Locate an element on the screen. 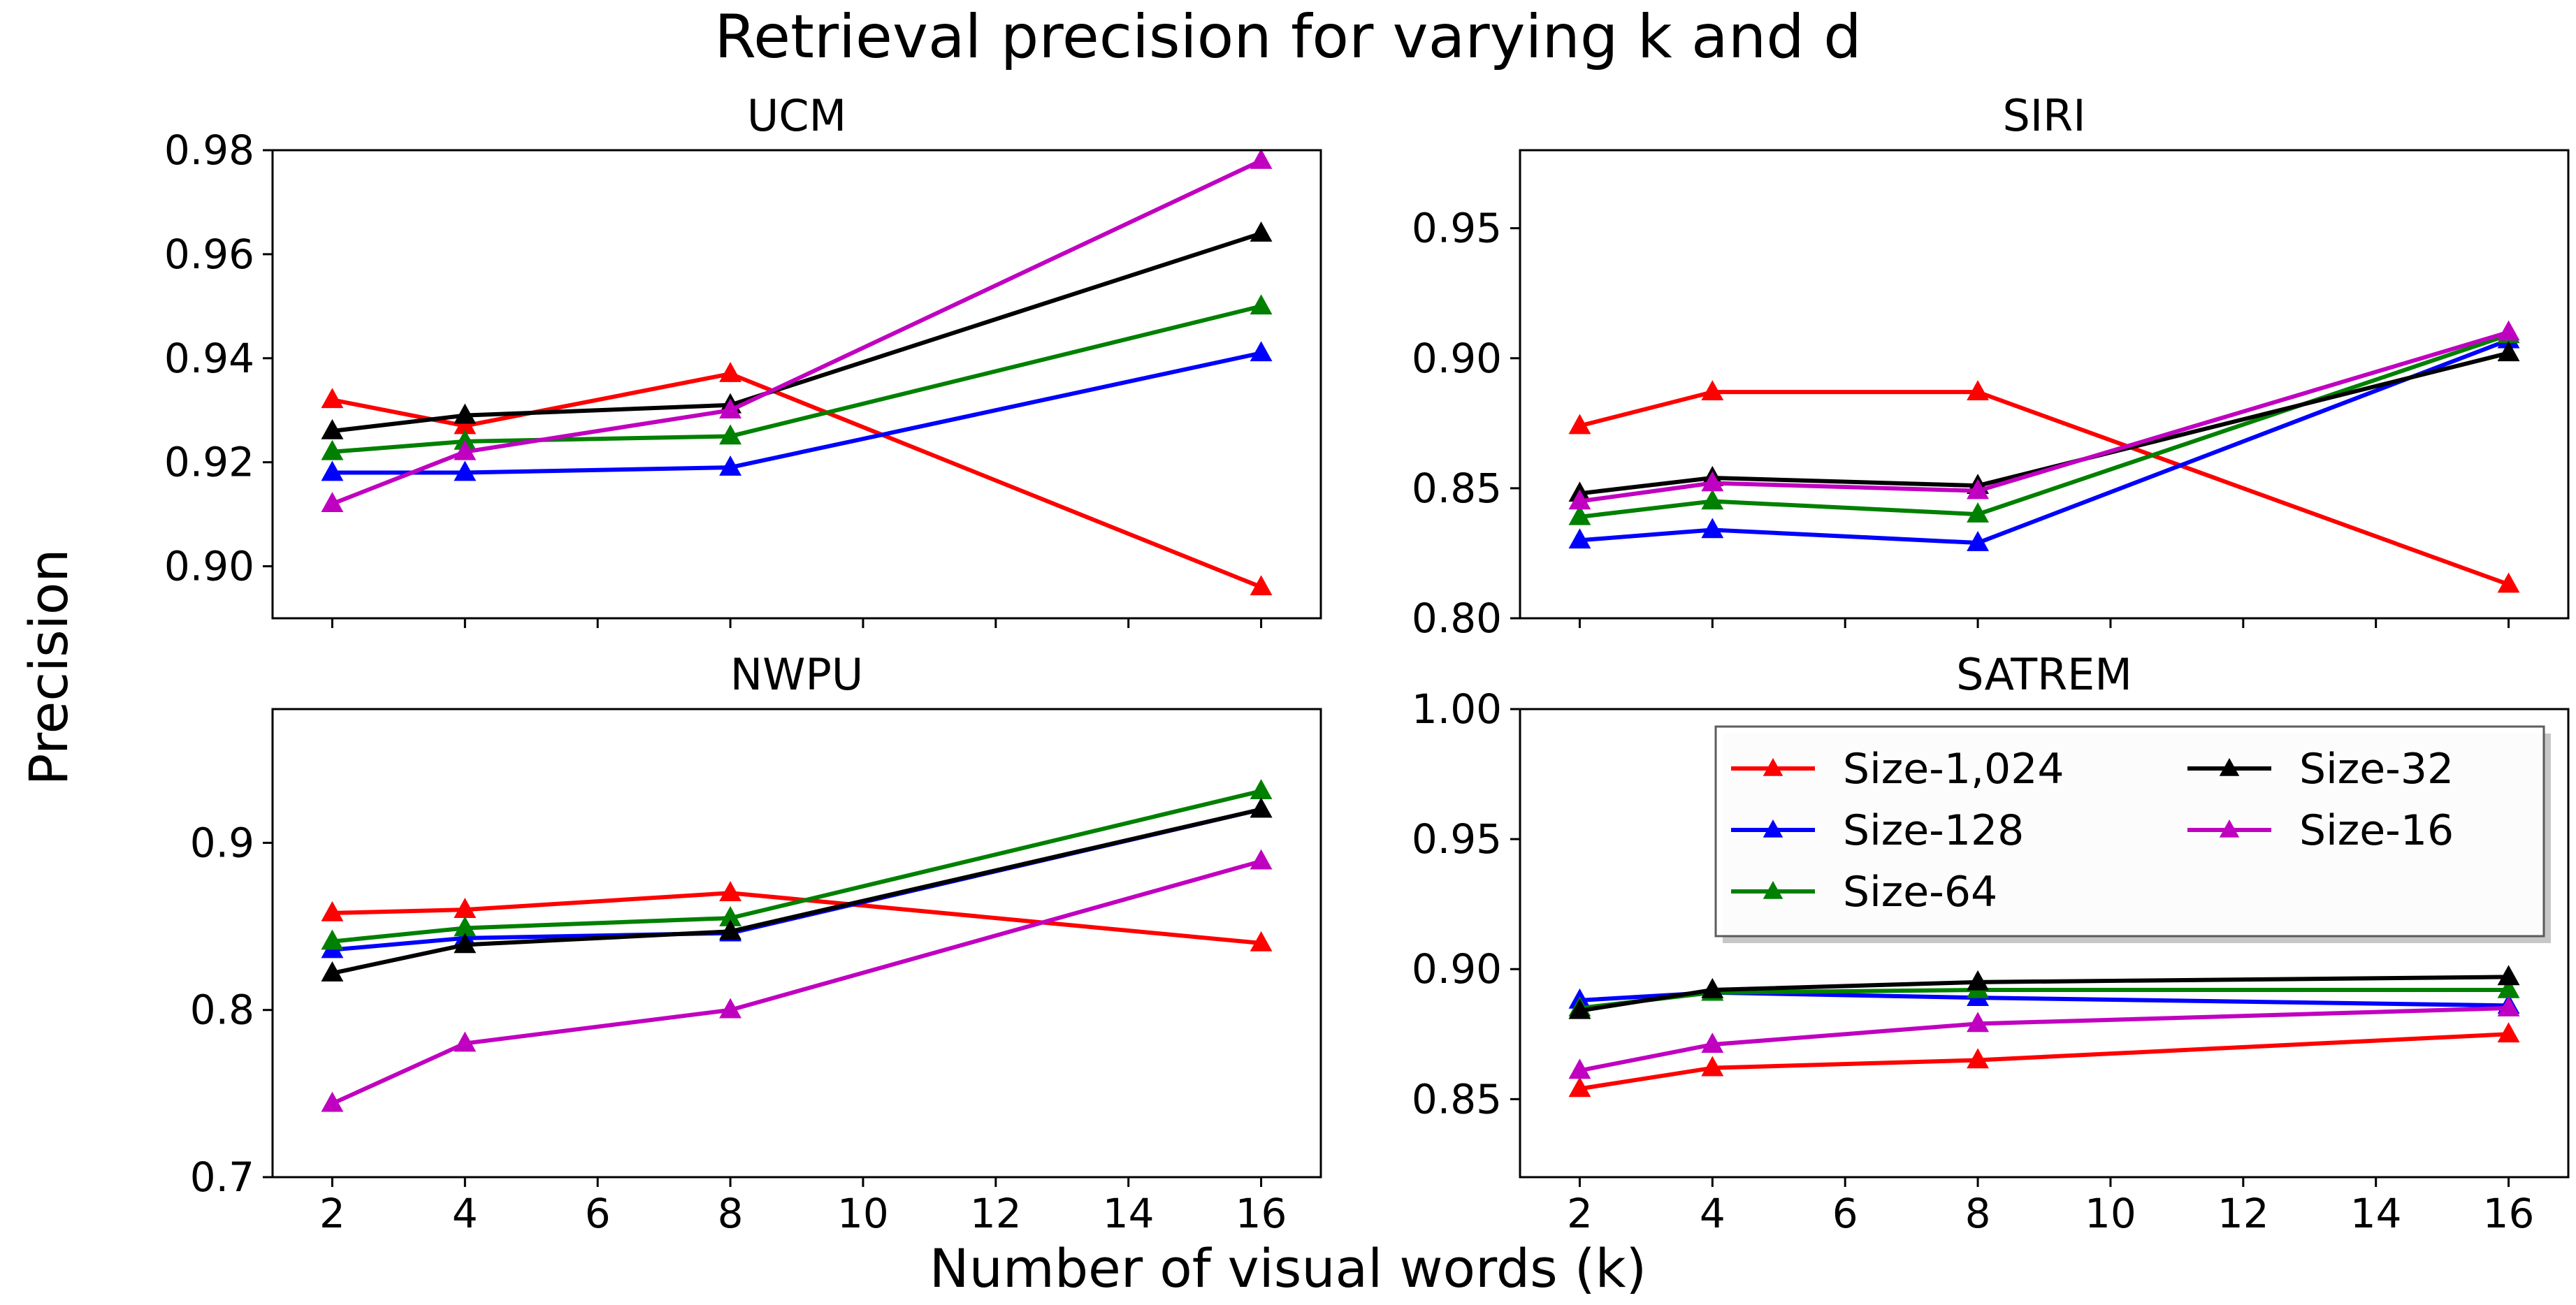 The image size is (2576, 1305). y-tick-label-ucm: 0.96 is located at coordinates (209, 254).